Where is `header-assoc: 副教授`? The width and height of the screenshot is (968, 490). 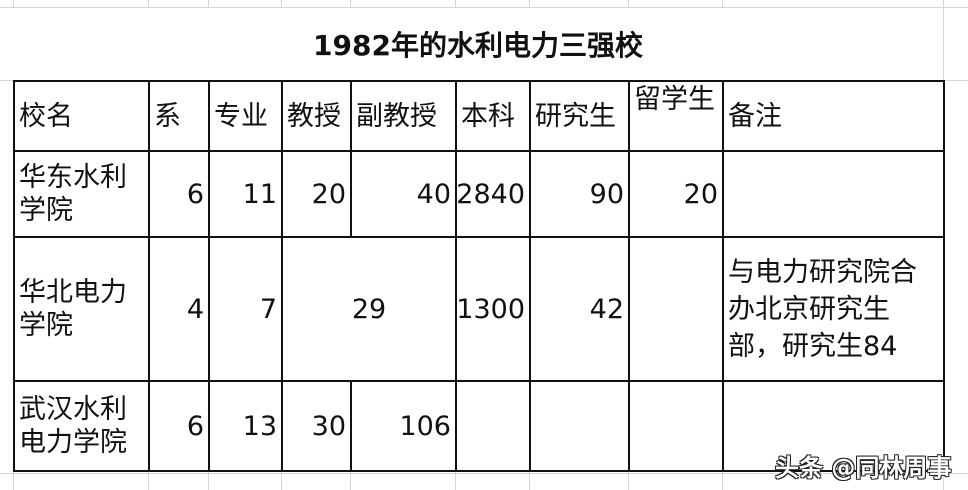 header-assoc: 副教授 is located at coordinates (403, 116).